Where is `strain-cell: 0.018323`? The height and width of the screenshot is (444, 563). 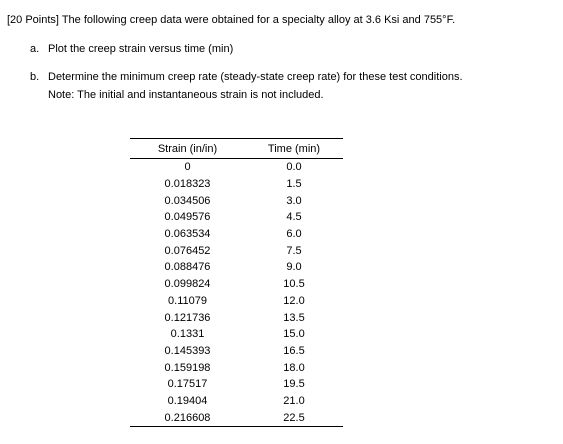
strain-cell: 0.018323 is located at coordinates (187, 184).